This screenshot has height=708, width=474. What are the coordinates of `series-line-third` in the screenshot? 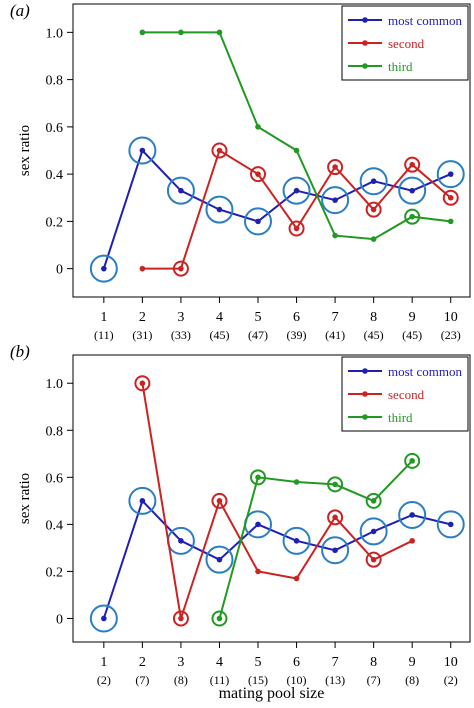 It's located at (315, 539).